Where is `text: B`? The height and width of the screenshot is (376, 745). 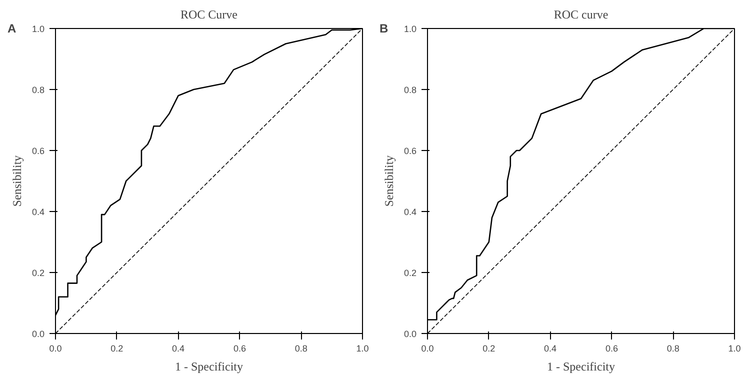 text: B is located at coordinates (384, 29).